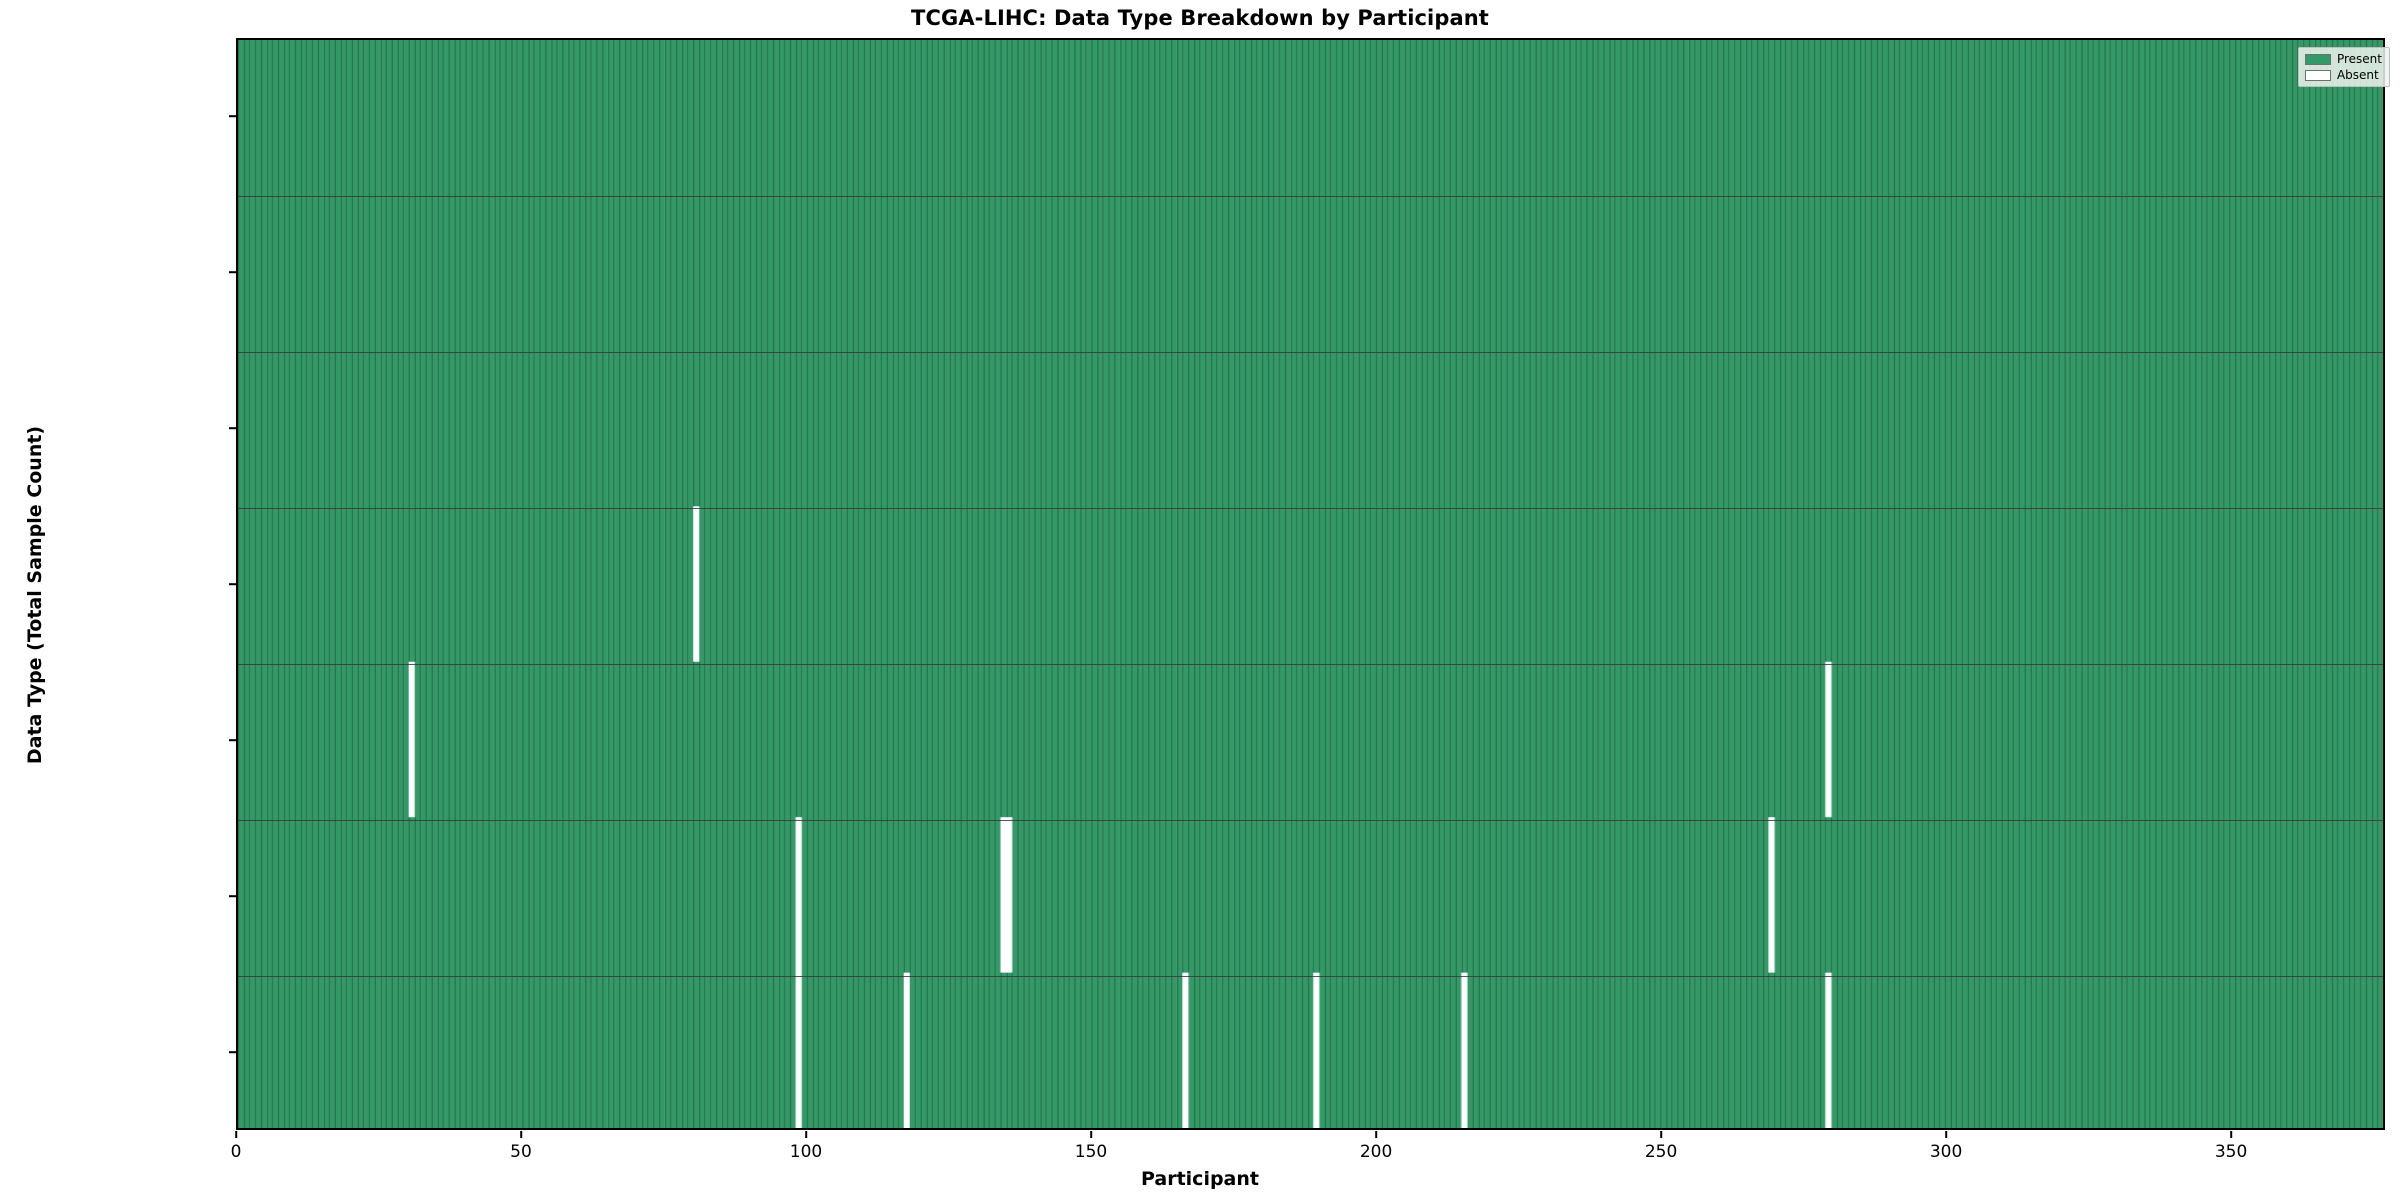 The image size is (2400, 1200). I want to click on legend: Present Absent, so click(2343, 67).